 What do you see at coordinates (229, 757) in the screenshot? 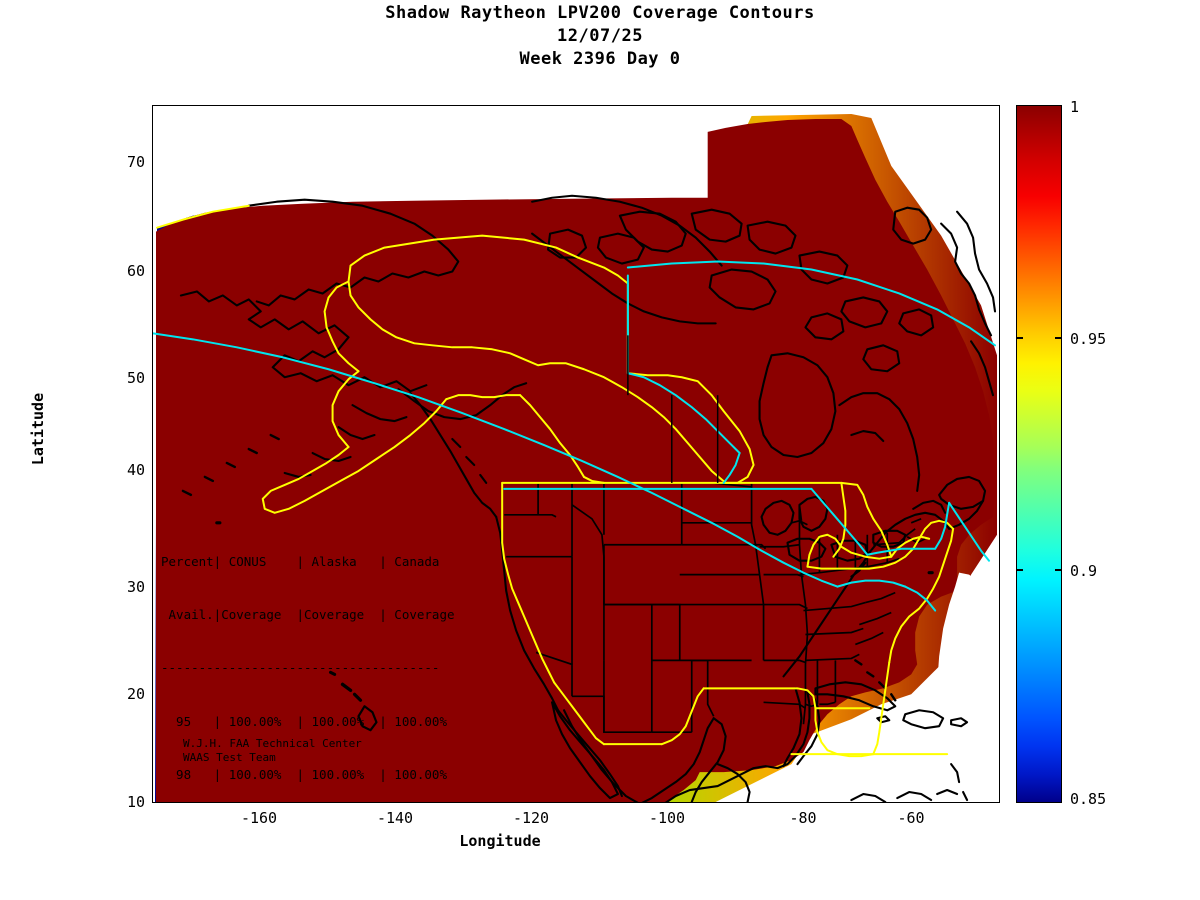
I see `footer-line-2: WAAS Test Team` at bounding box center [229, 757].